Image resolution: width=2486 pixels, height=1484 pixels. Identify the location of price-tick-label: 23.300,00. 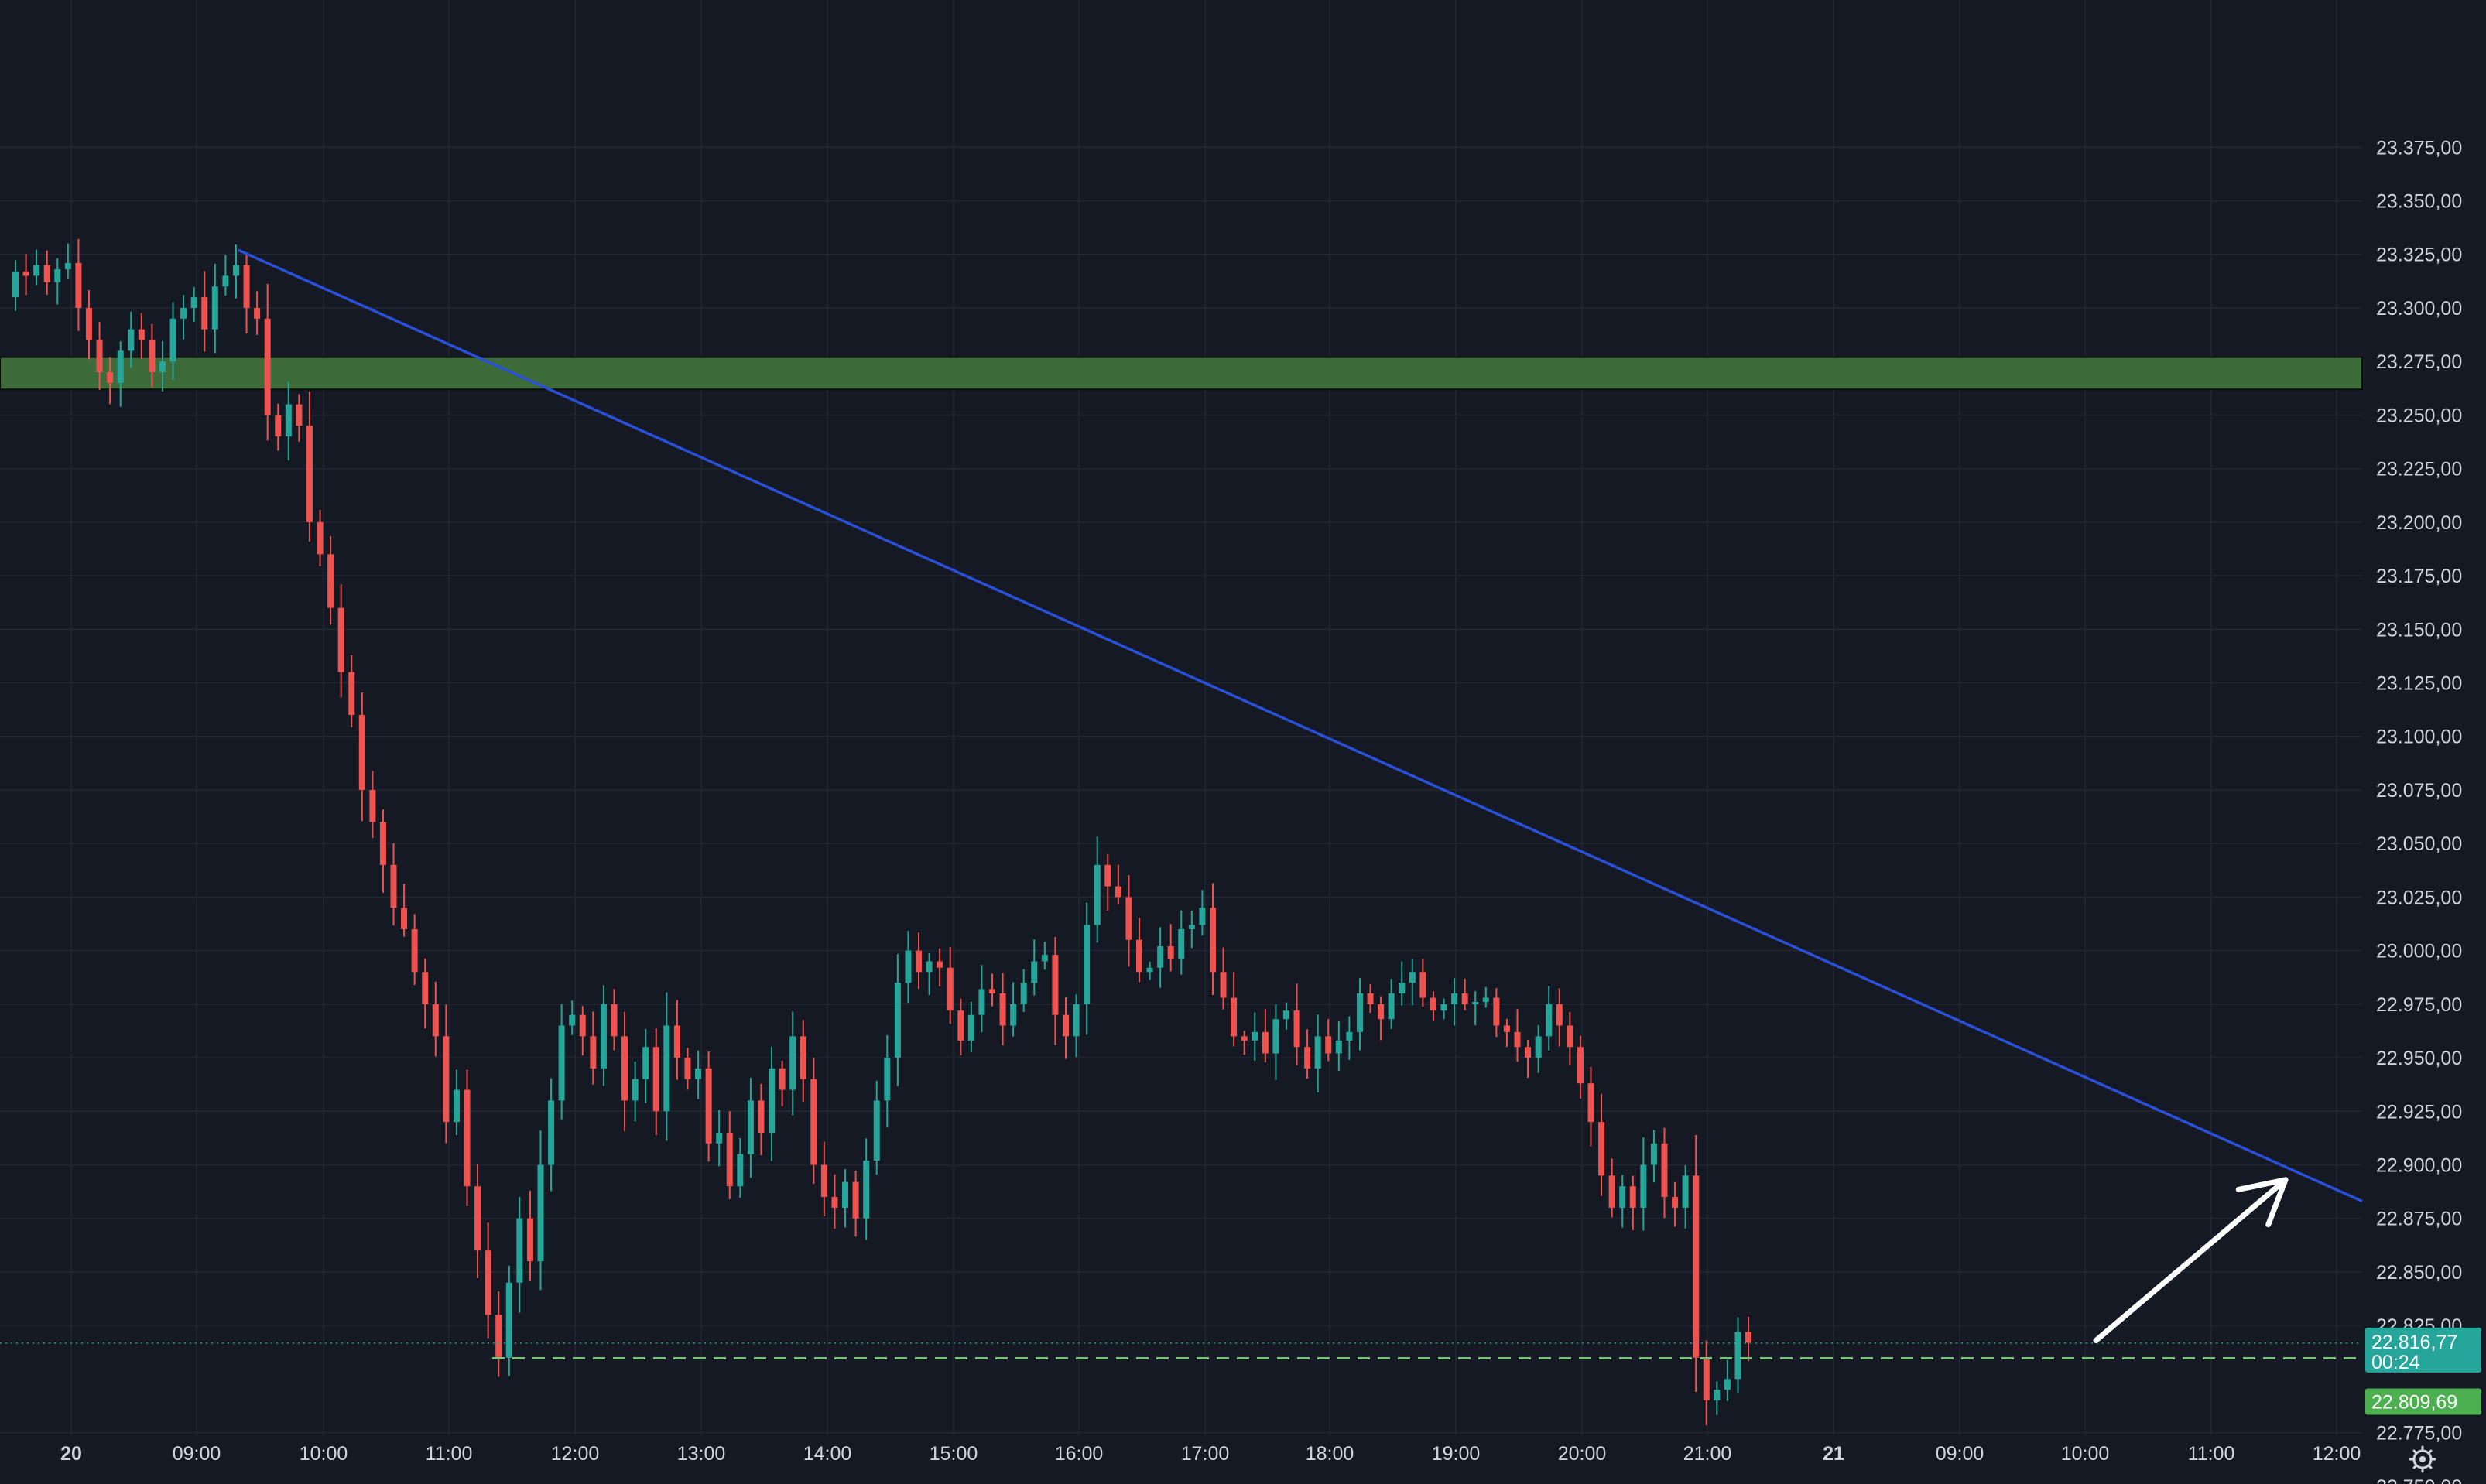
(2419, 309).